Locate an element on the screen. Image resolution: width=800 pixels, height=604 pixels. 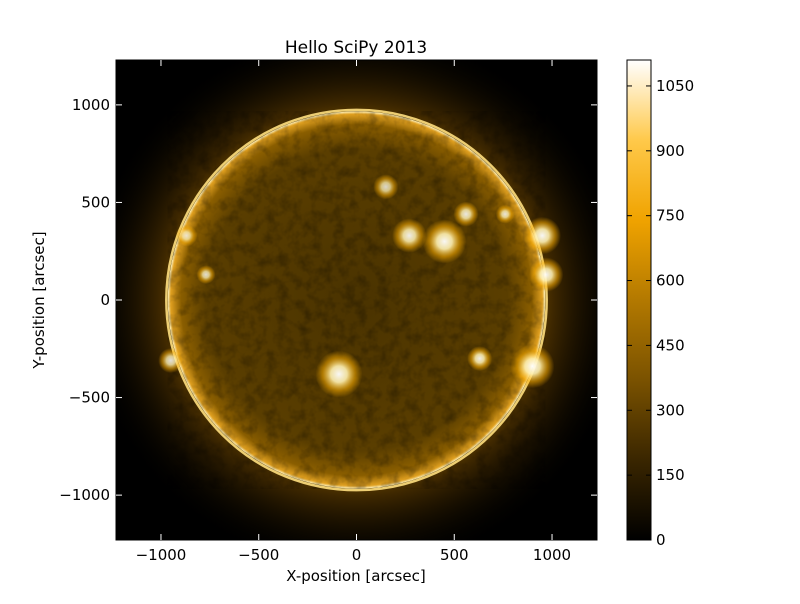
colorbar-gradient is located at coordinates (639, 300).